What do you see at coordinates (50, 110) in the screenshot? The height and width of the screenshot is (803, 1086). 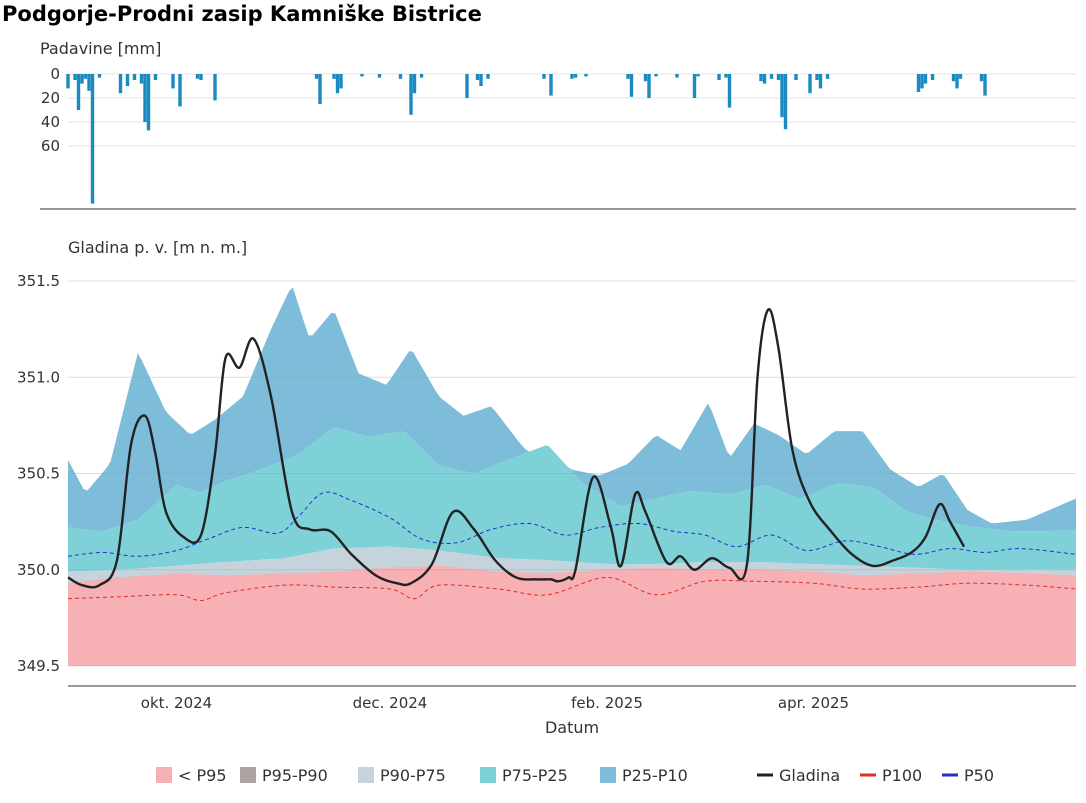 I see `precip-yticks: 0 20 40 60` at bounding box center [50, 110].